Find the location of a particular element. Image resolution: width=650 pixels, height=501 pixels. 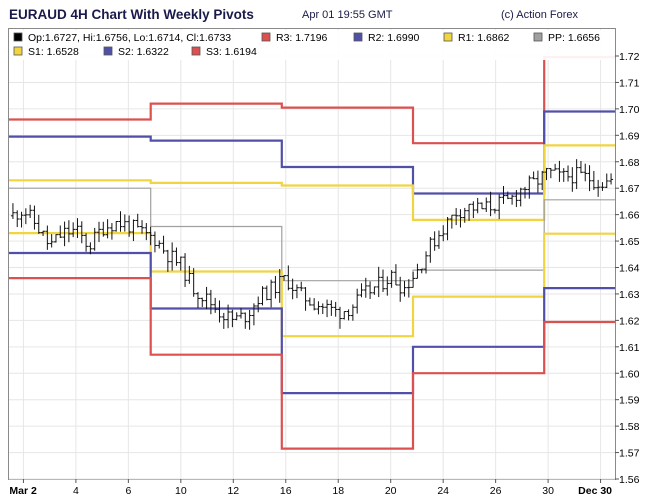

y-tick-label: 1.60 is located at coordinates (629, 374).